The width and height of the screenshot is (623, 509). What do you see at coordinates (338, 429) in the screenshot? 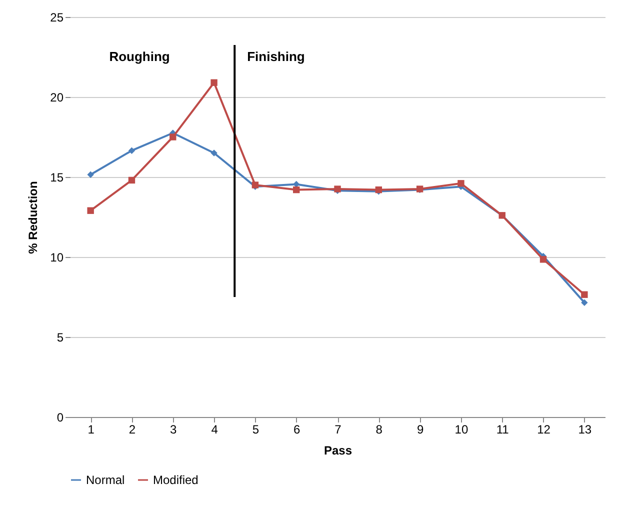
I see `x-tick-label: 7` at bounding box center [338, 429].